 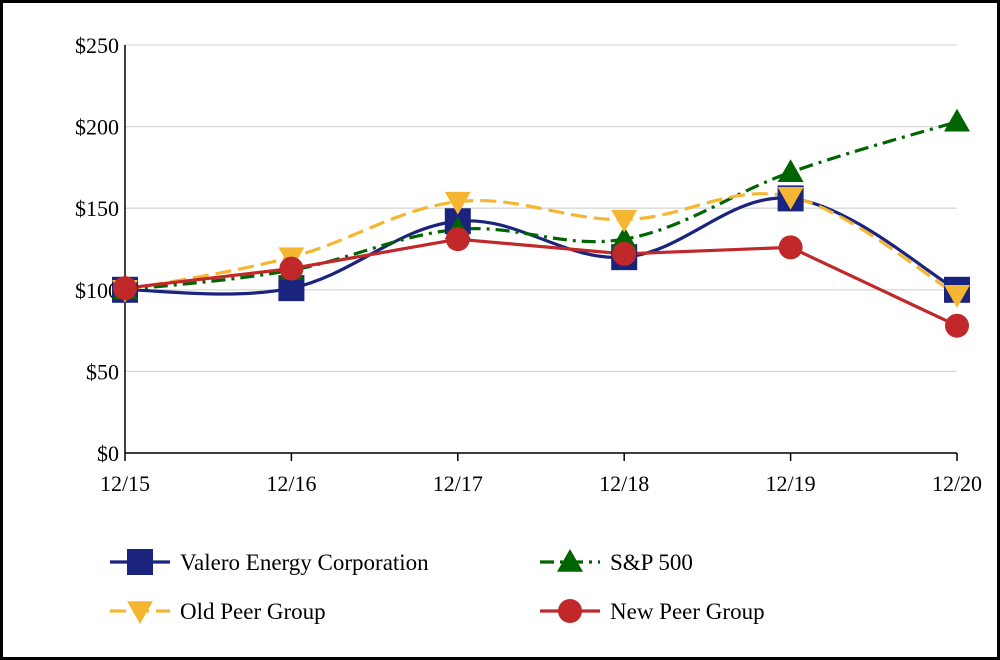 What do you see at coordinates (97, 208) in the screenshot?
I see `y-tick-label: $150` at bounding box center [97, 208].